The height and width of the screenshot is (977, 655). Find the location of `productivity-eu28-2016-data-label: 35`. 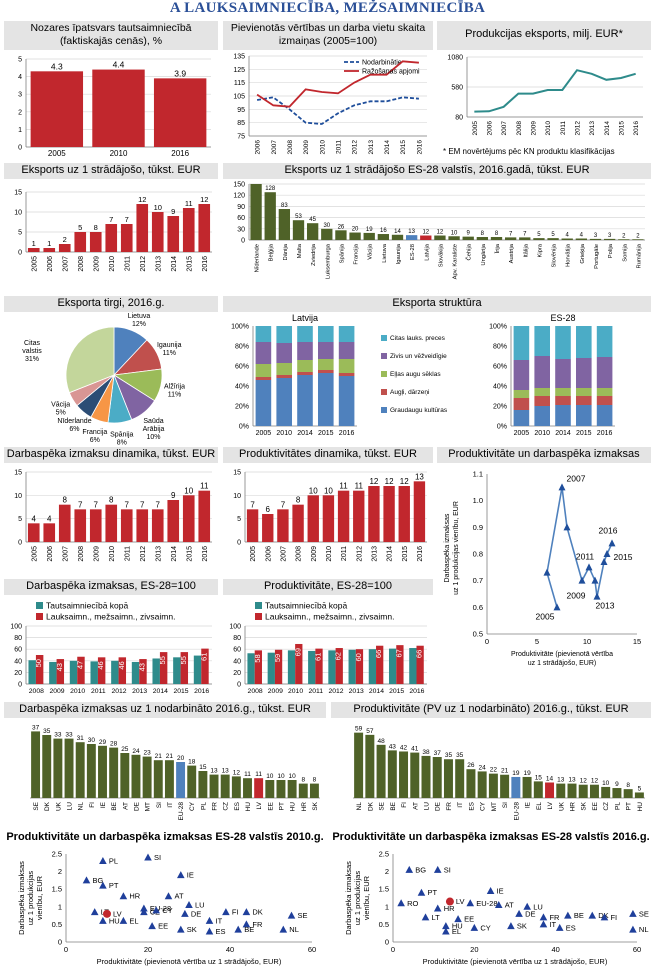

productivity-eu28-2016-data-label: 35 is located at coordinates (449, 755).